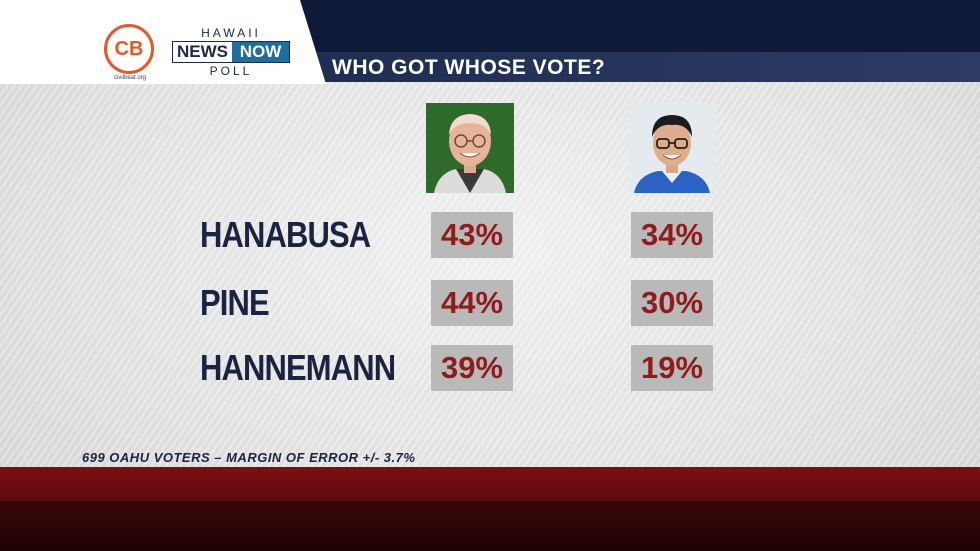 The width and height of the screenshot is (980, 551). Describe the element at coordinates (285, 234) in the screenshot. I see `candidate-name-hanabusa: HANABUSA` at that location.